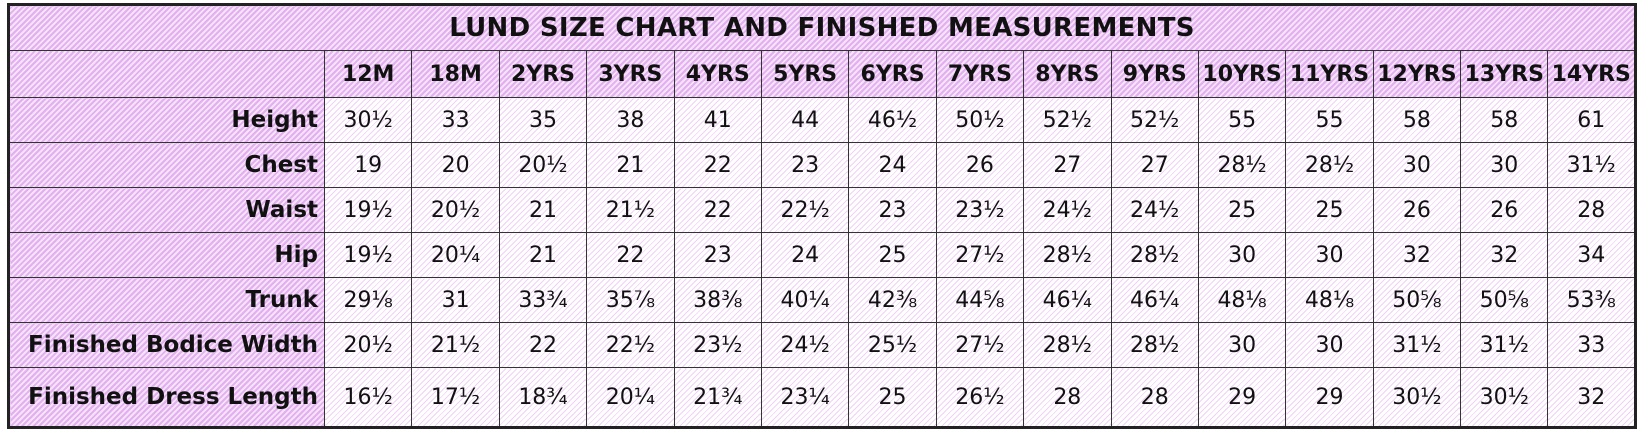 The image size is (1645, 429). Describe the element at coordinates (717, 300) in the screenshot. I see `cell-value: 38⅜` at that location.